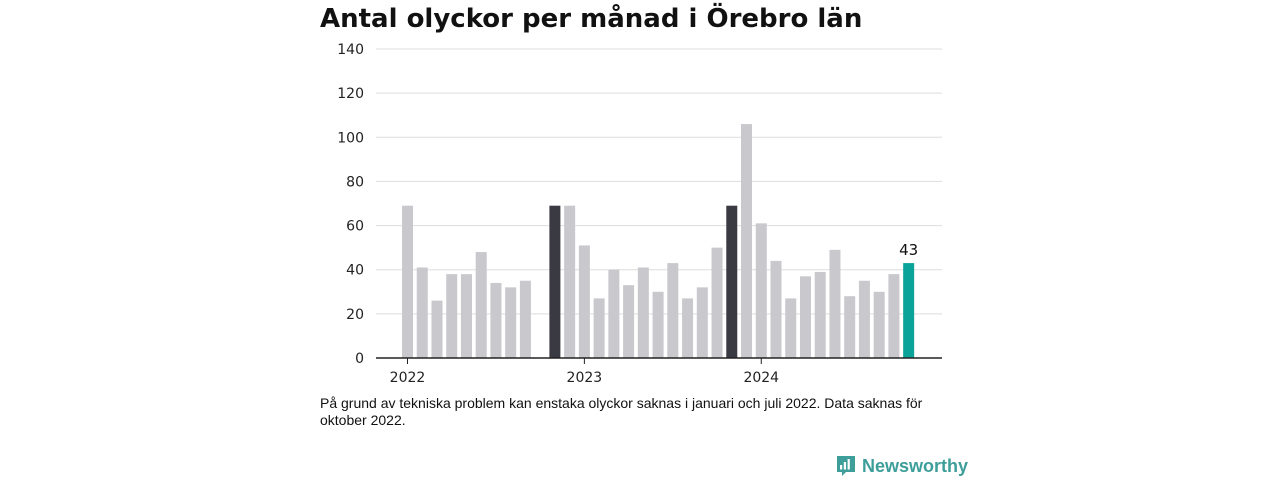 Image resolution: width=1280 pixels, height=480 pixels. I want to click on x-axis-ticks: 2022 2023 2024, so click(584, 372).